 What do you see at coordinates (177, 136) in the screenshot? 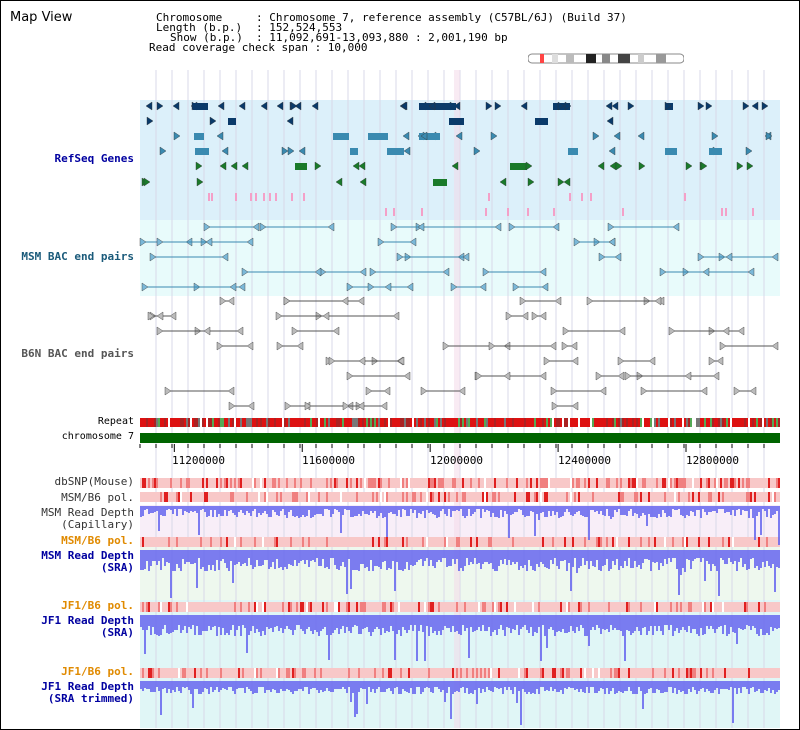
I see `gene-arrow` at bounding box center [177, 136].